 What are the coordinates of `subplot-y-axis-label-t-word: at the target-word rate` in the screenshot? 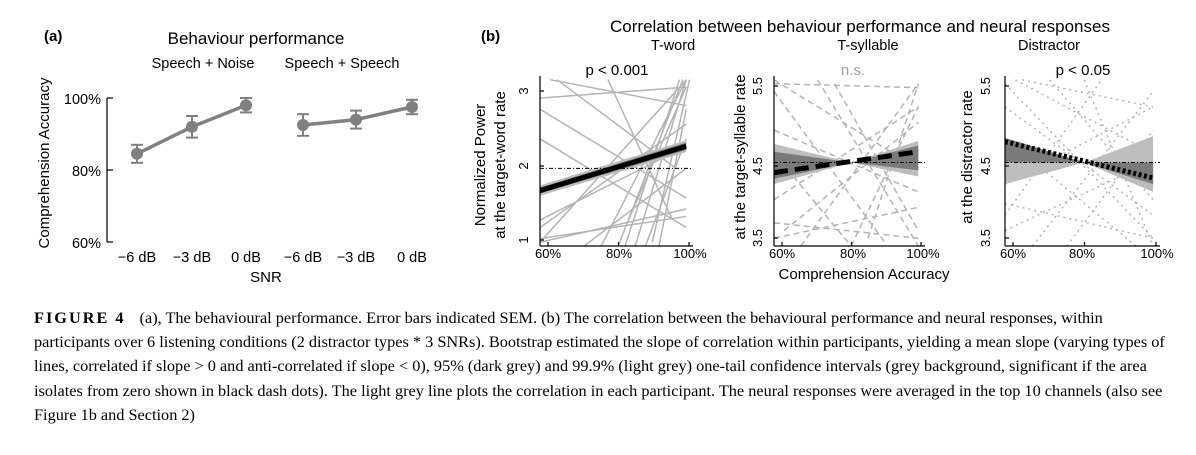 It's located at (500, 165).